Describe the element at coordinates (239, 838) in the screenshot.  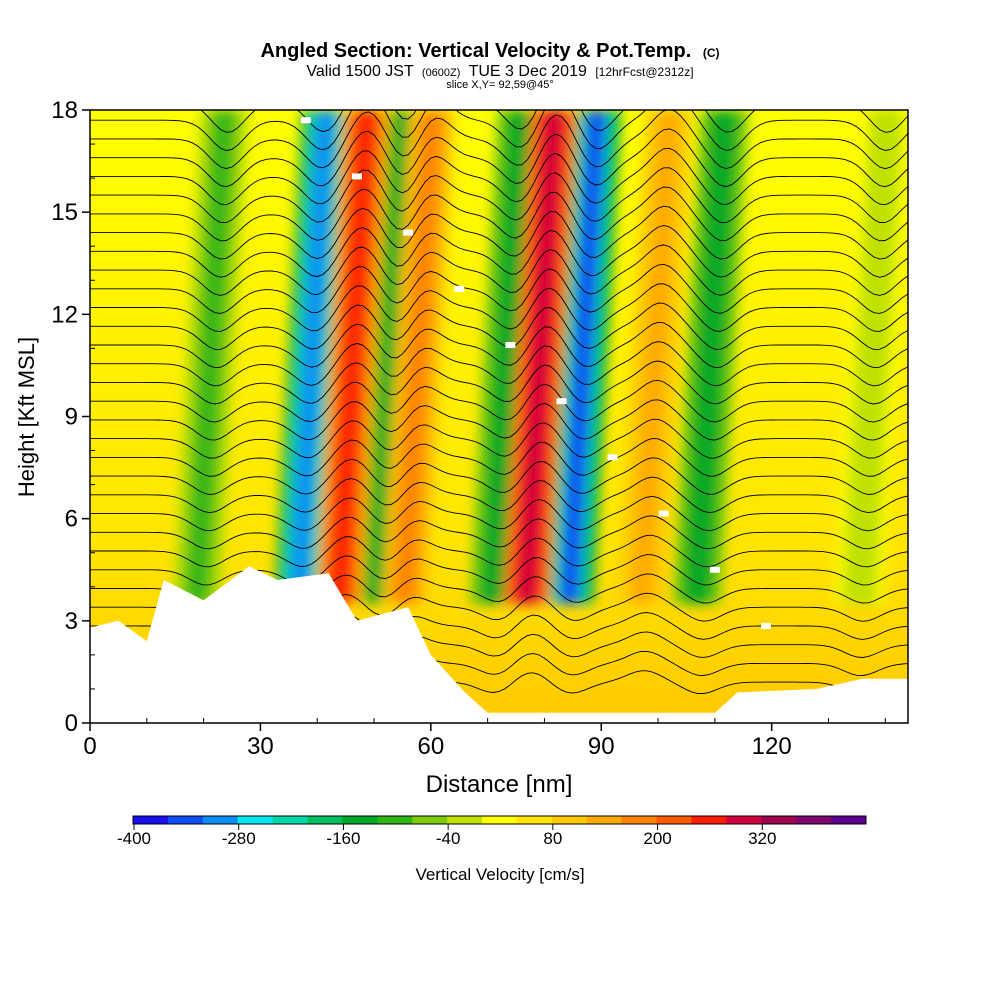
I see `colorbar-tick-label: -280` at that location.